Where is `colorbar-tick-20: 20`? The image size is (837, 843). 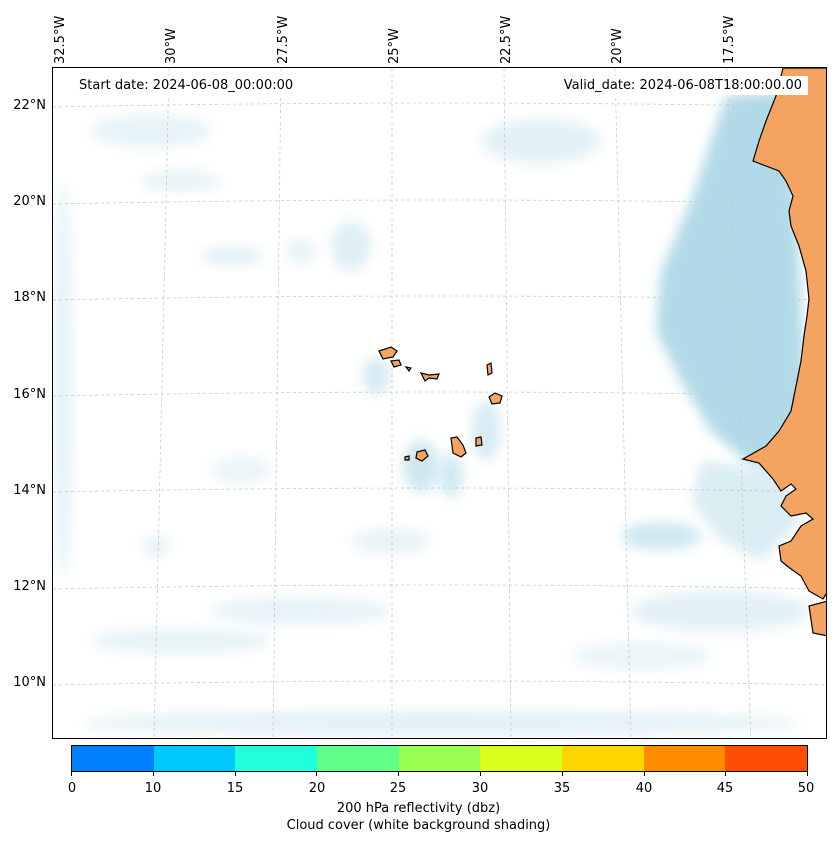 colorbar-tick-20: 20 is located at coordinates (317, 788).